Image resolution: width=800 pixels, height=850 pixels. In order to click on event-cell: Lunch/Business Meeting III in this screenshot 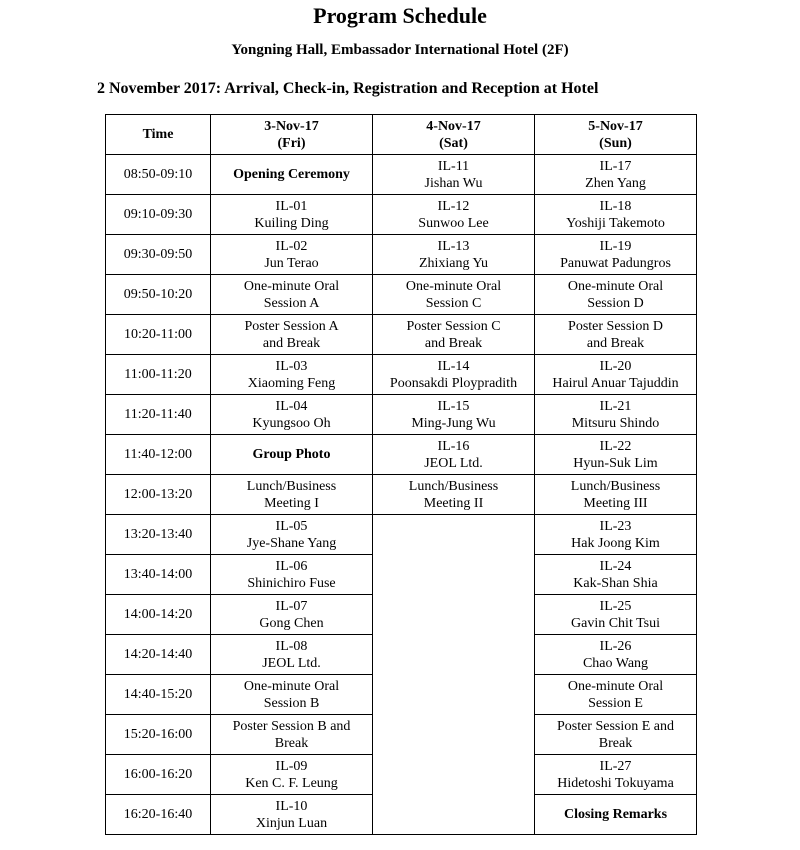, I will do `click(615, 494)`.